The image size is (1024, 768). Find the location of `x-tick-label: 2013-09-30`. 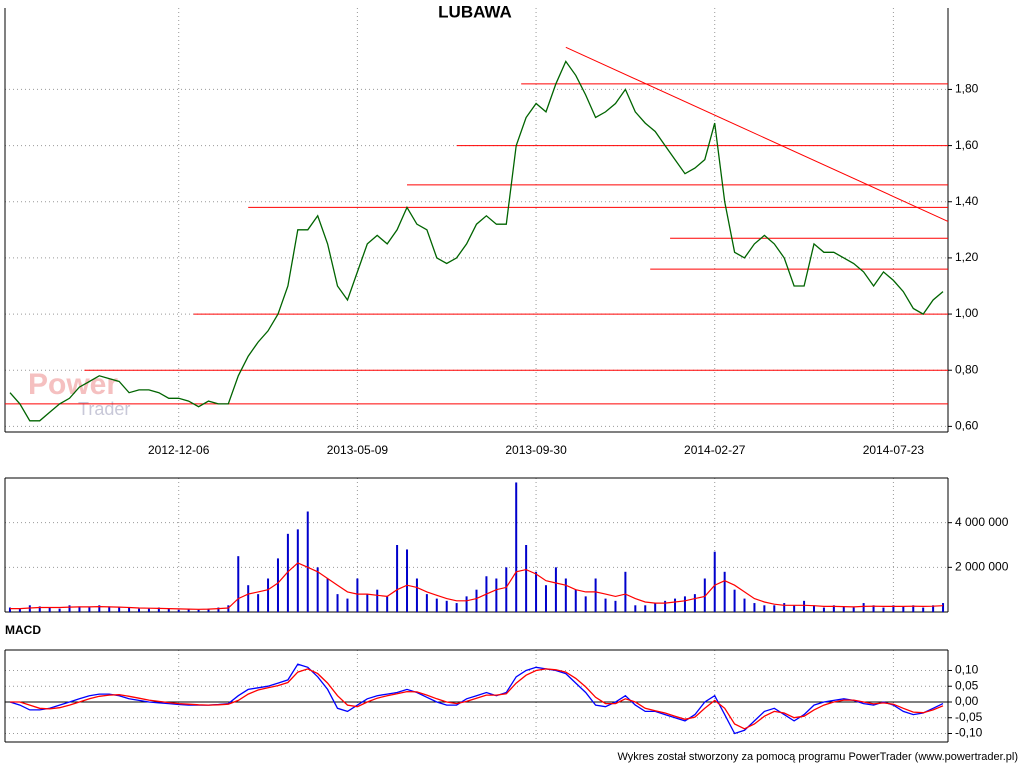

x-tick-label: 2013-09-30 is located at coordinates (536, 450).